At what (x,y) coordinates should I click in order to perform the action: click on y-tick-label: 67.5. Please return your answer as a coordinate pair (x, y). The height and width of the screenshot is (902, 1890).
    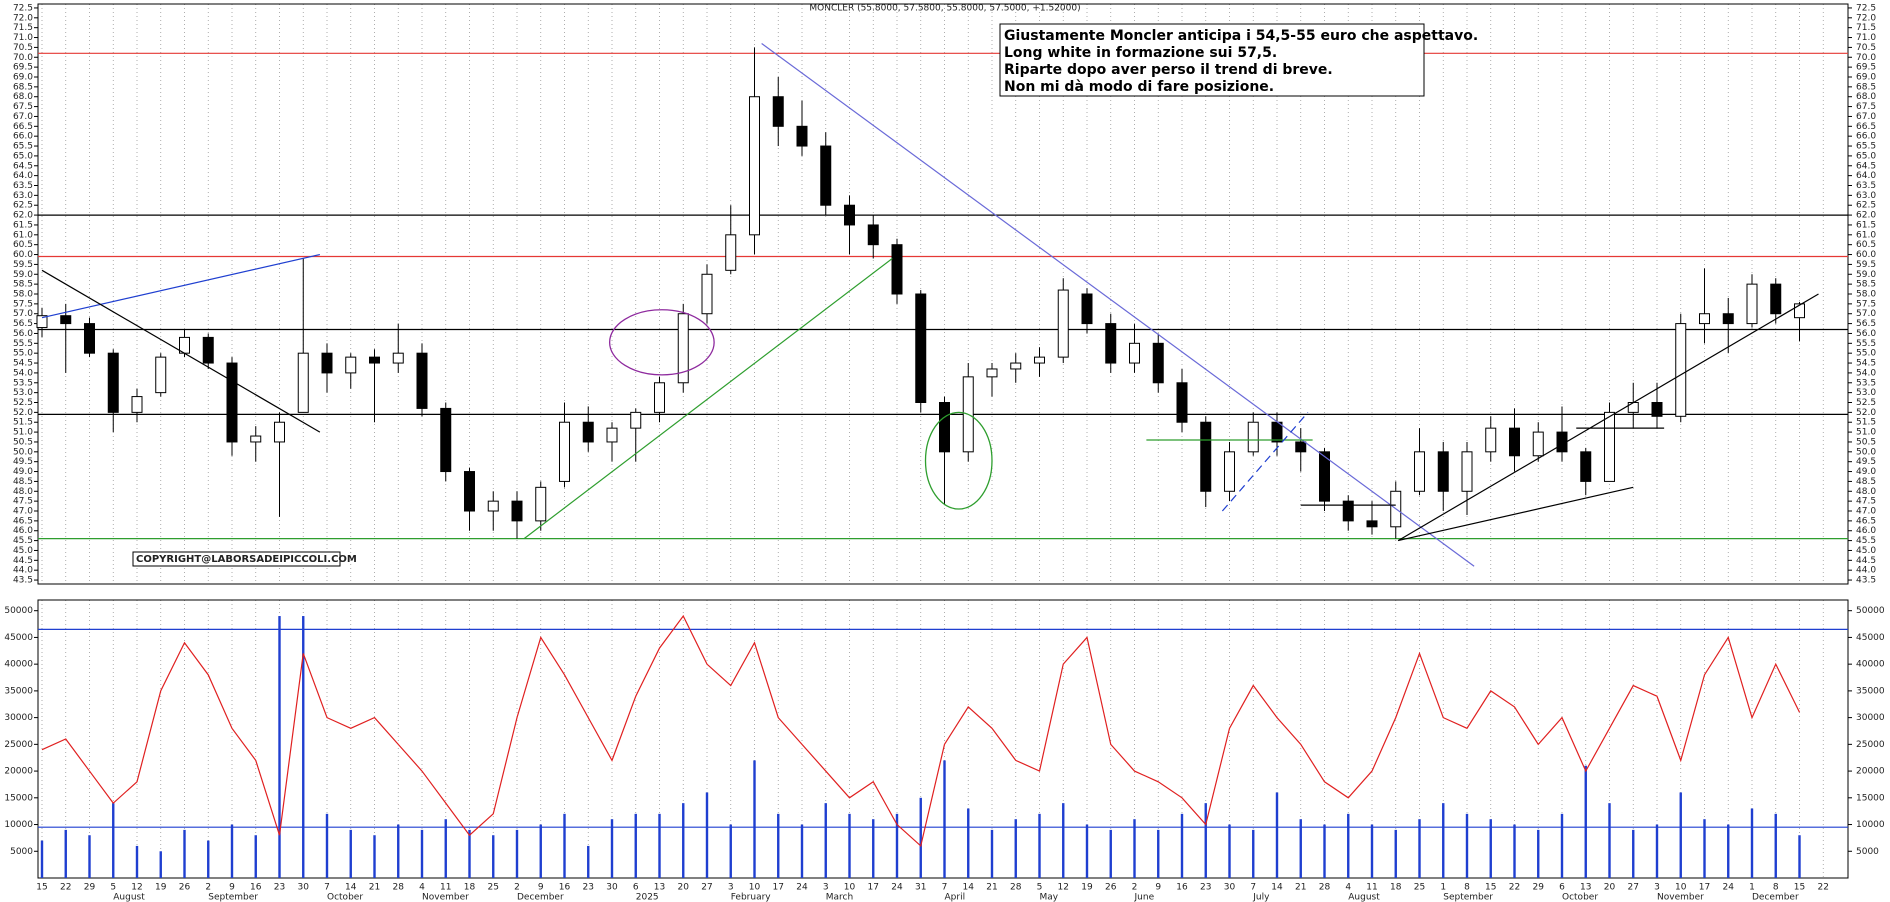
    Looking at the image, I should click on (1866, 107).